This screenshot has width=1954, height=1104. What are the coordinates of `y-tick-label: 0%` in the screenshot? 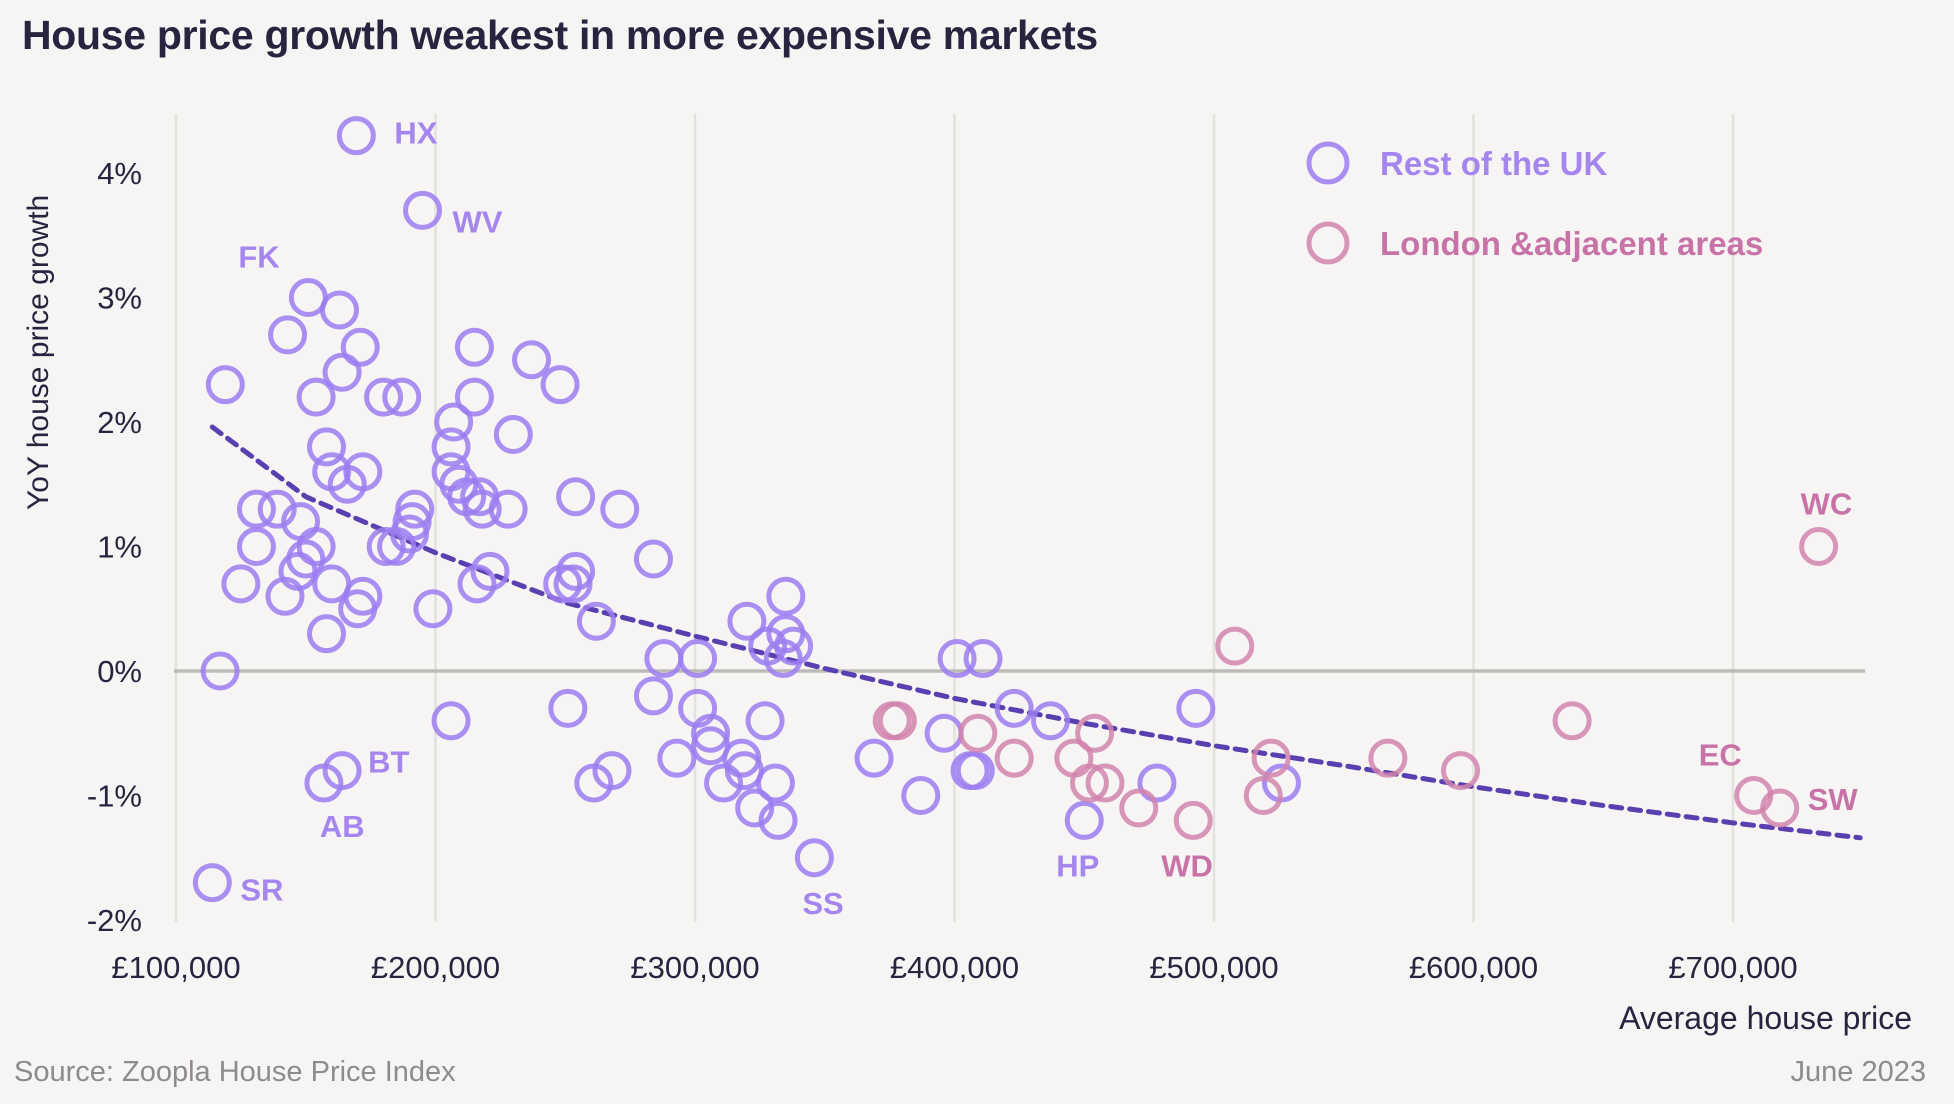 It's located at (119, 671).